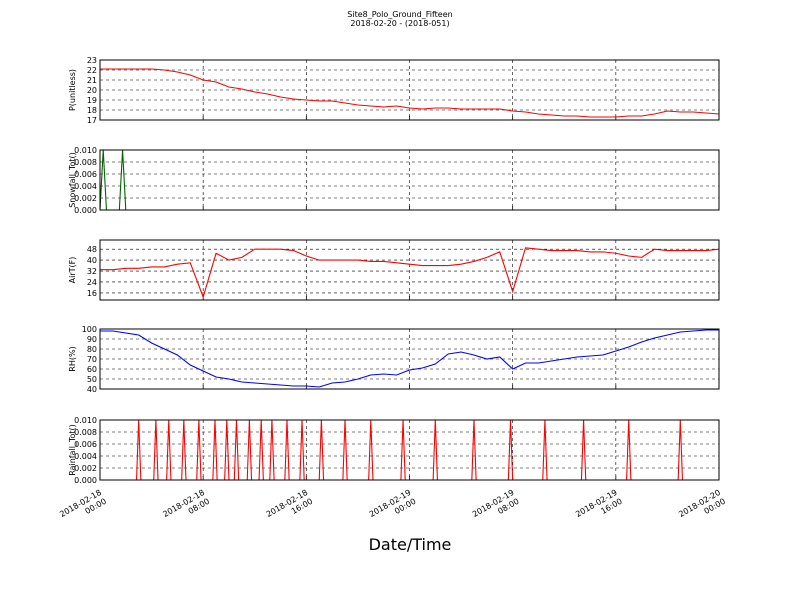 This screenshot has height=600, width=800. What do you see at coordinates (702, 508) in the screenshot?
I see `x-tick-label: 2018-02-2000:00` at bounding box center [702, 508].